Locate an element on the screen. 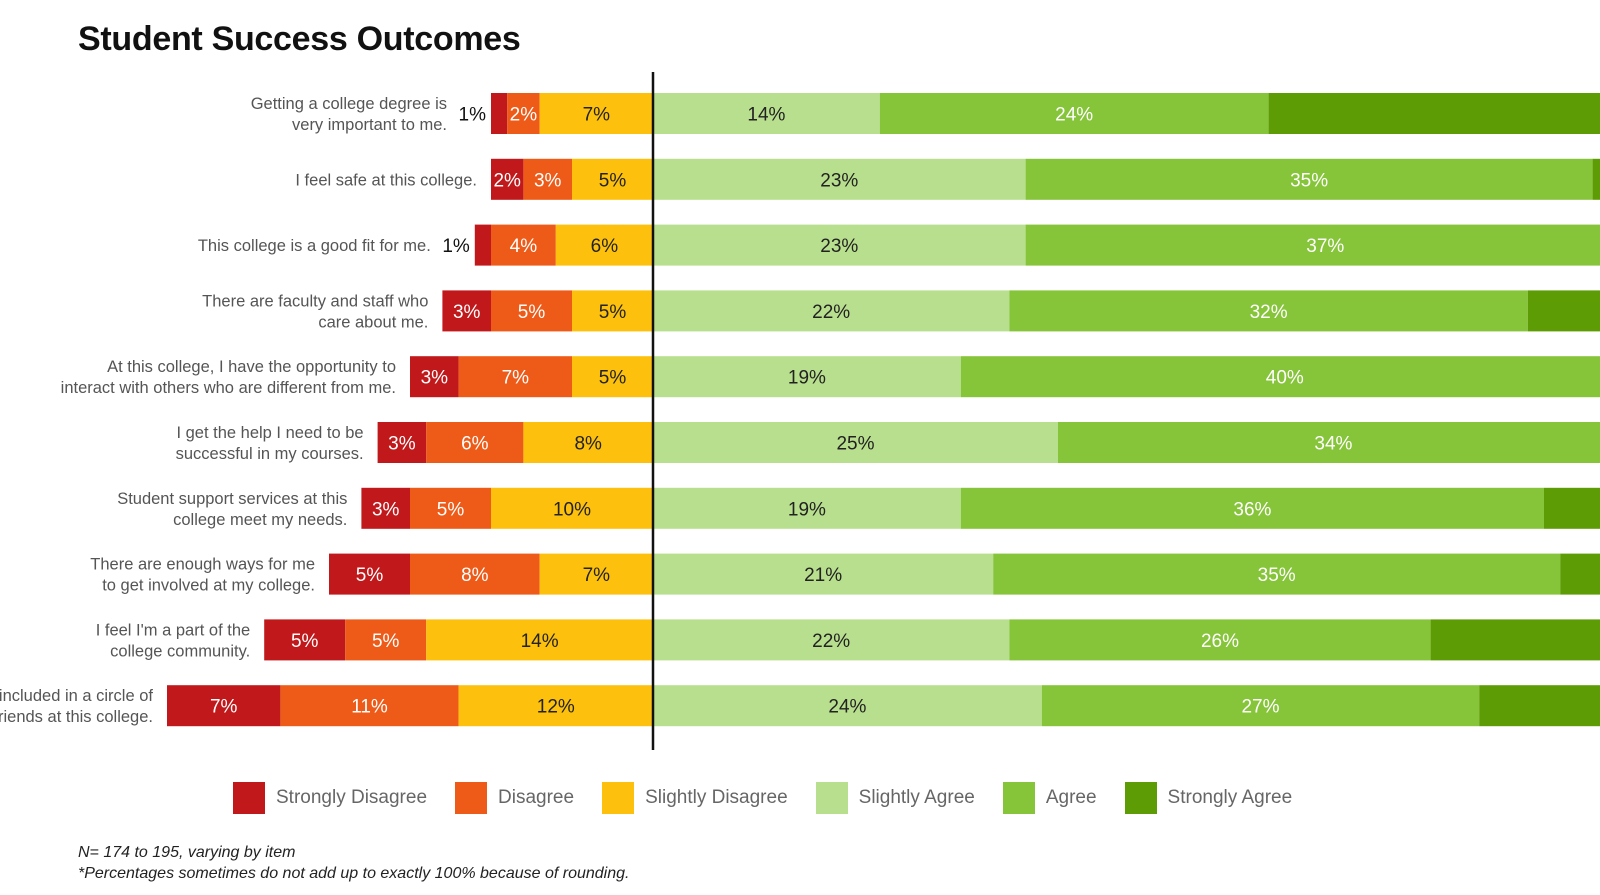 Image resolution: width=1600 pixels, height=895 pixels. data-label: 8% is located at coordinates (475, 575).